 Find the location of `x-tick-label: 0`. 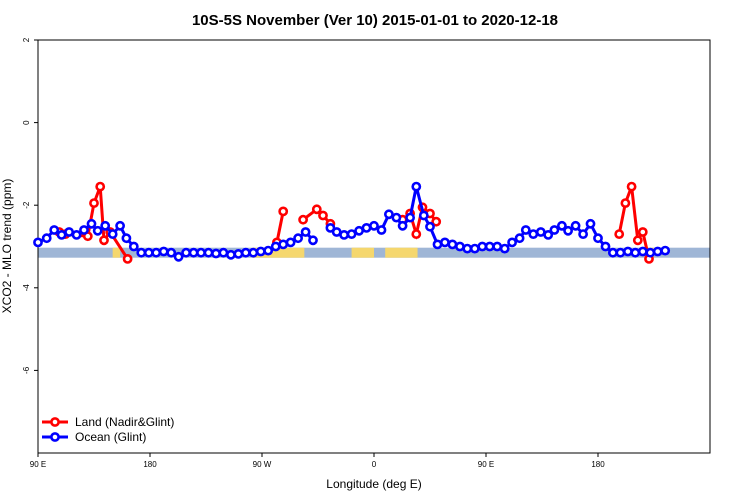

x-tick-label: 0 is located at coordinates (374, 464).